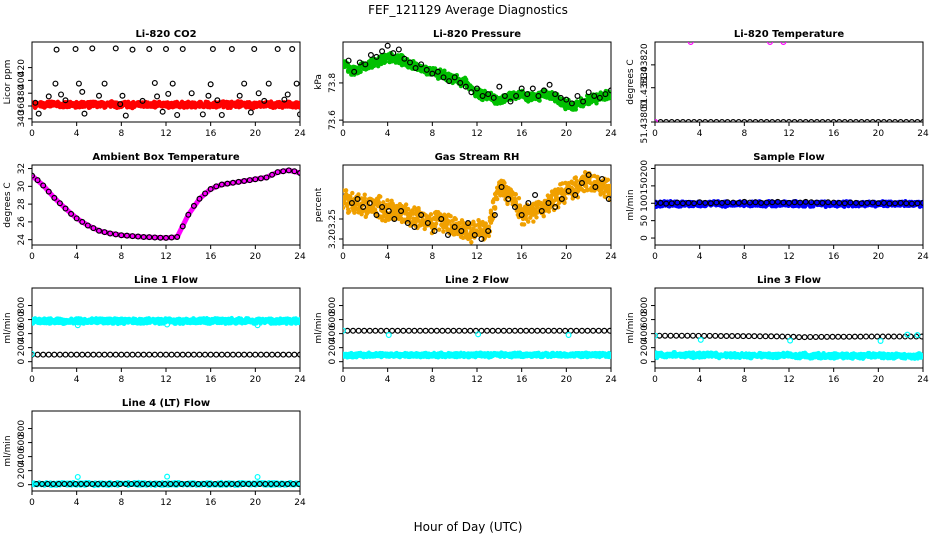 The height and width of the screenshot is (540, 936). Describe the element at coordinates (77, 257) in the screenshot. I see `x-tick-label: 4` at that location.